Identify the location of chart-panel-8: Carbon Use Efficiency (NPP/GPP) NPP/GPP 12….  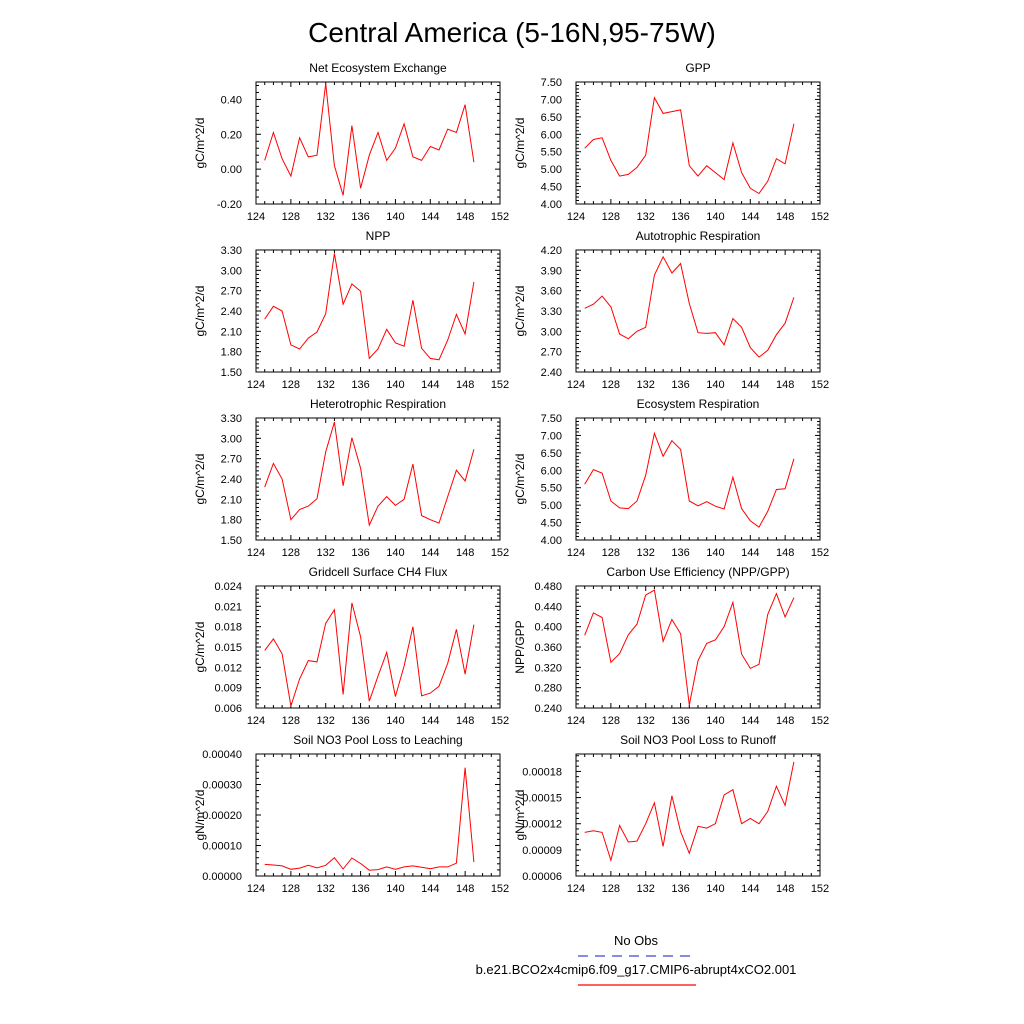
(671, 646).